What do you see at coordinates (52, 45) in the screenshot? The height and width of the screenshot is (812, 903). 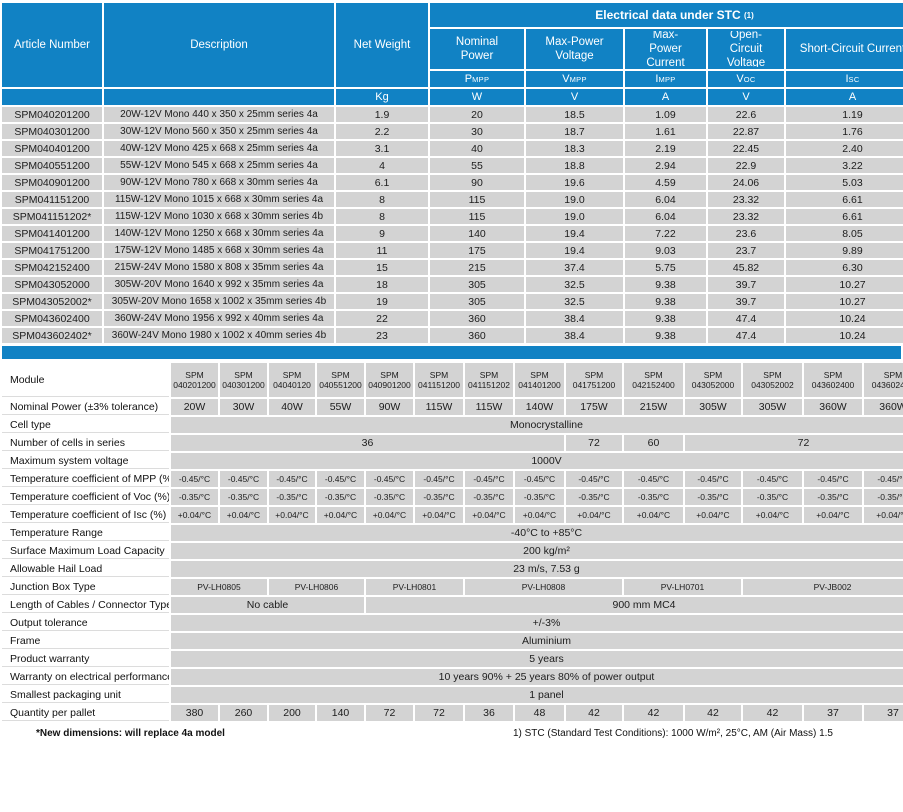 I see `col-header-article-number: Article Number` at bounding box center [52, 45].